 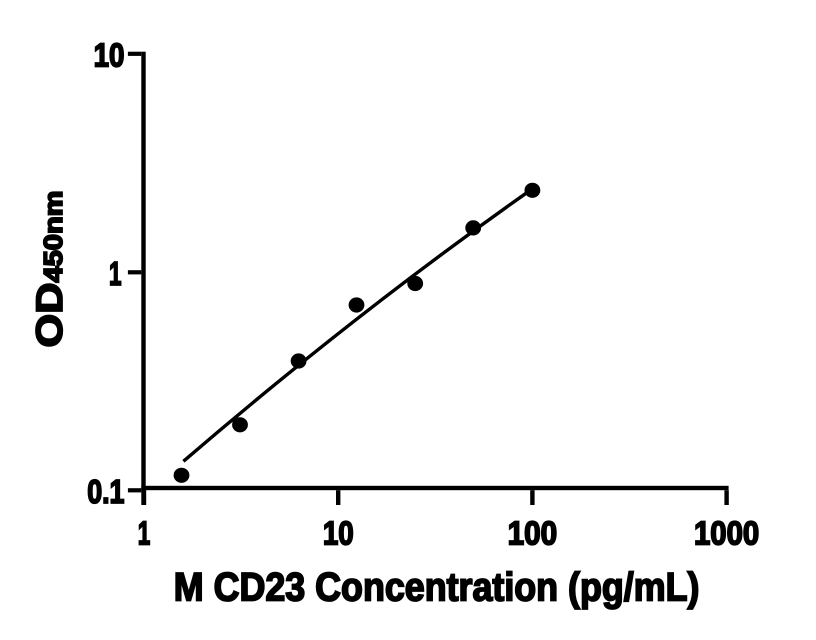 I want to click on svg-text: 100, so click(x=533, y=534).